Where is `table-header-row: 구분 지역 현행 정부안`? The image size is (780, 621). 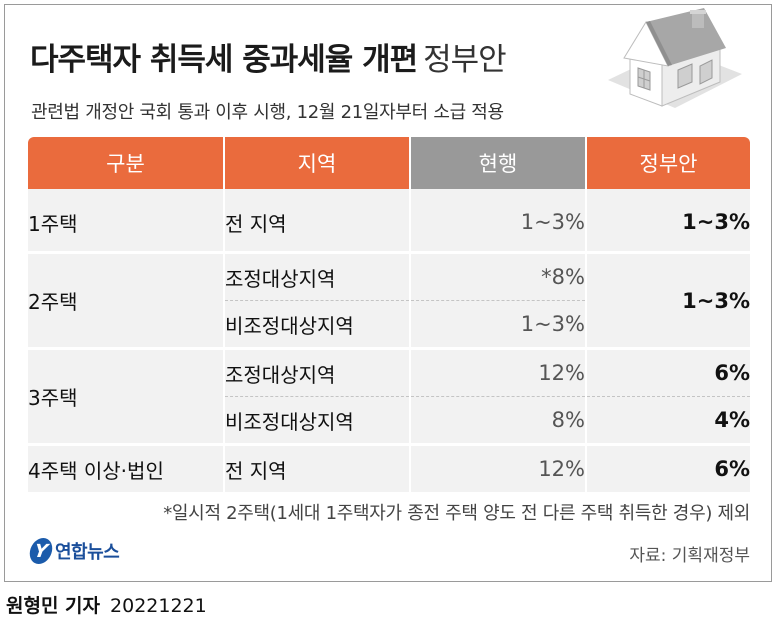
table-header-row: 구분 지역 현행 정부안 is located at coordinates (389, 163).